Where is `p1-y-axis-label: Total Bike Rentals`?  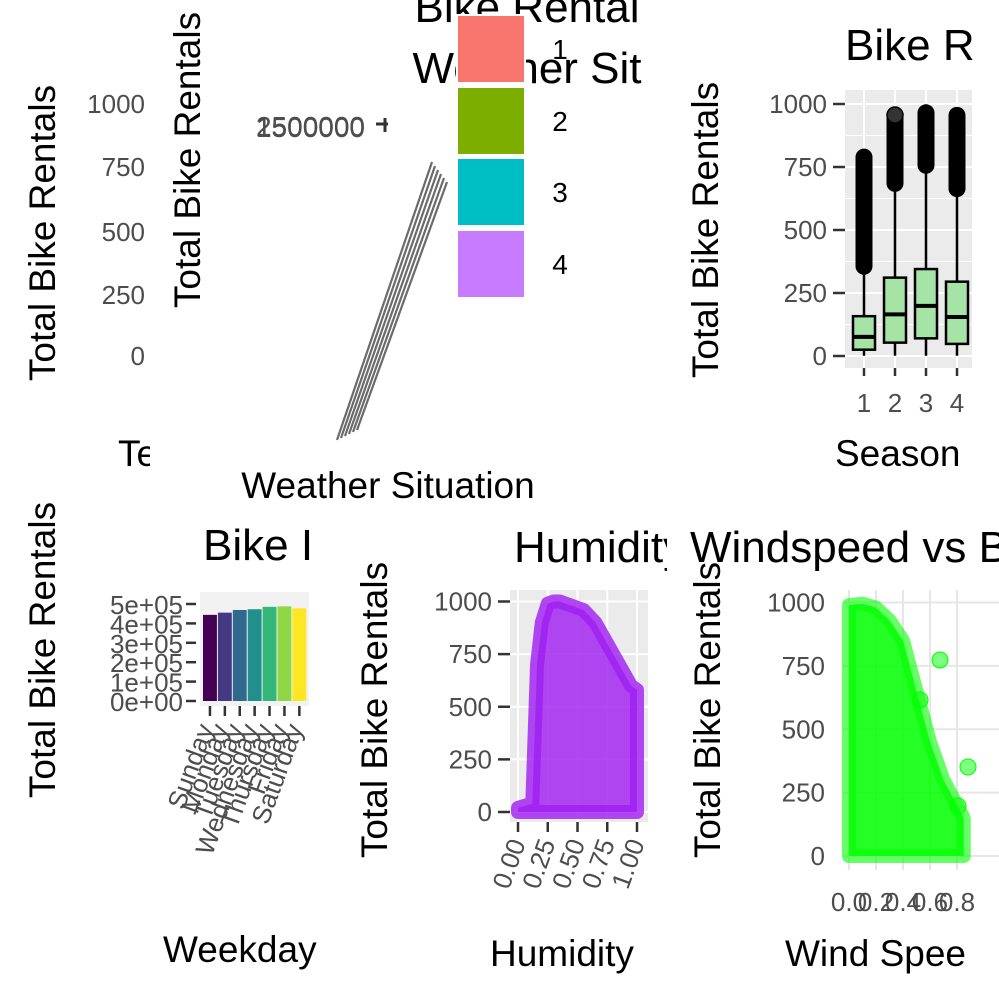 p1-y-axis-label: Total Bike Rentals is located at coordinates (42, 233).